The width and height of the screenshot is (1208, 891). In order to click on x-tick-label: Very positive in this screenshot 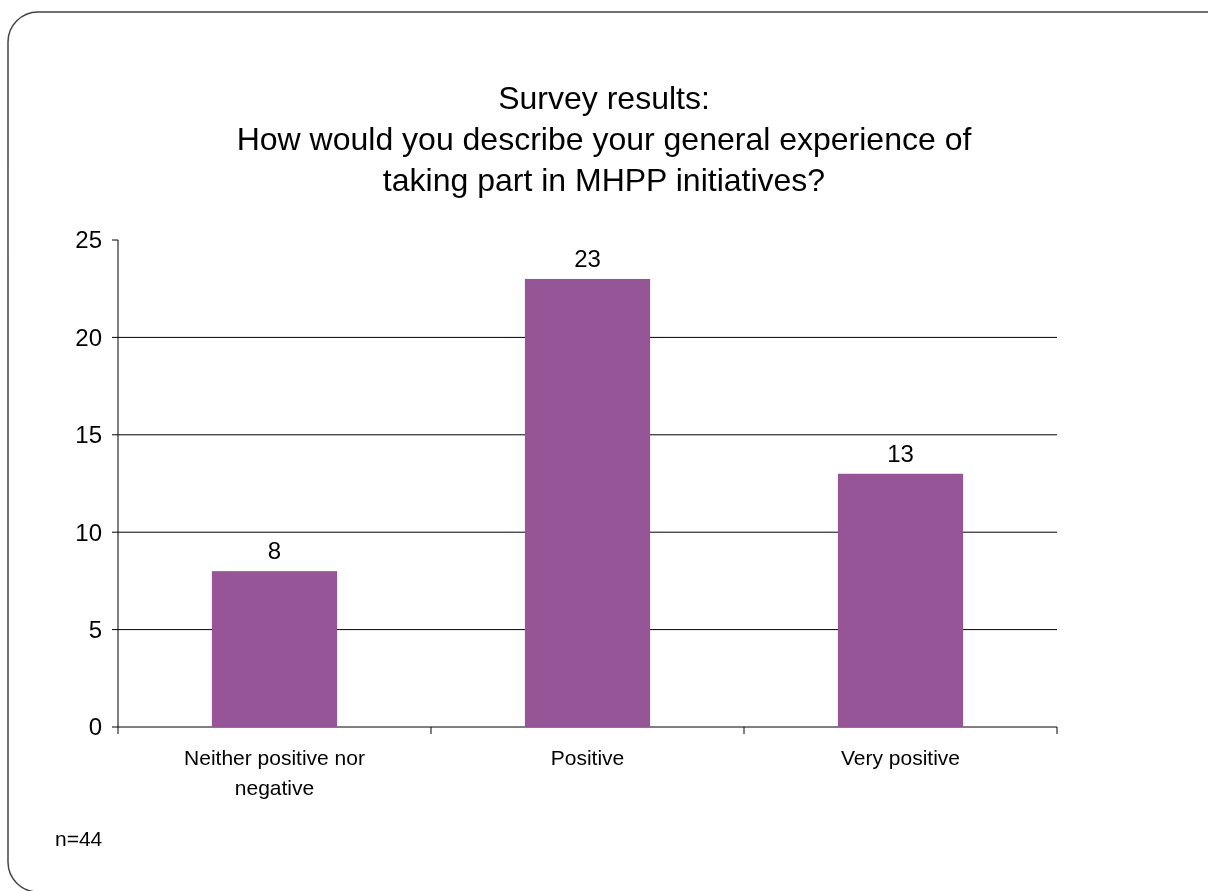, I will do `click(900, 757)`.